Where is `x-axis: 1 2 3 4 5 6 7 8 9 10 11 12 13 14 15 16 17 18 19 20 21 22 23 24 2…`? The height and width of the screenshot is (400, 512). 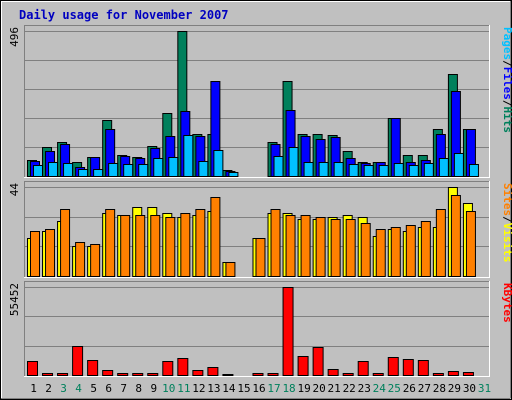 x-axis: 1 2 3 4 5 6 7 8 9 10 11 12 13 14 15 16 17 18 19 20 21 22 23 24 2… is located at coordinates (260, 388).